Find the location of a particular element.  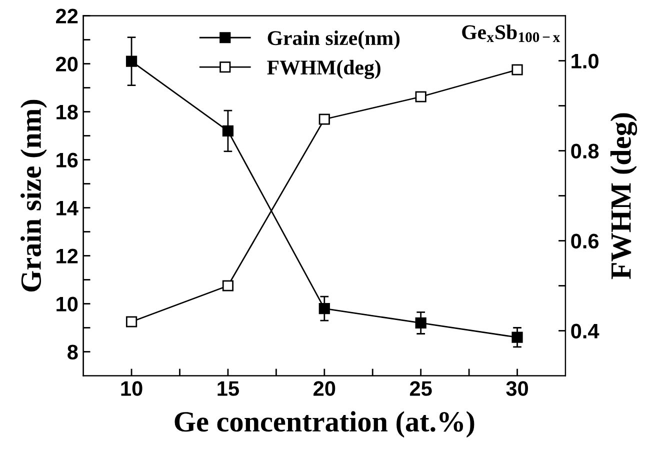

y2-tick-label: 0.4 is located at coordinates (585, 331).